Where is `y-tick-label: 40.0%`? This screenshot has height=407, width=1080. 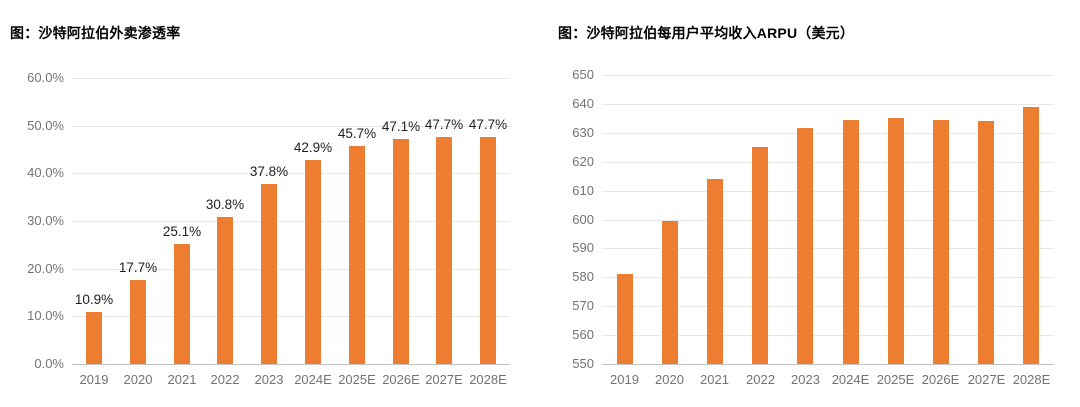 y-tick-label: 40.0% is located at coordinates (45, 172).